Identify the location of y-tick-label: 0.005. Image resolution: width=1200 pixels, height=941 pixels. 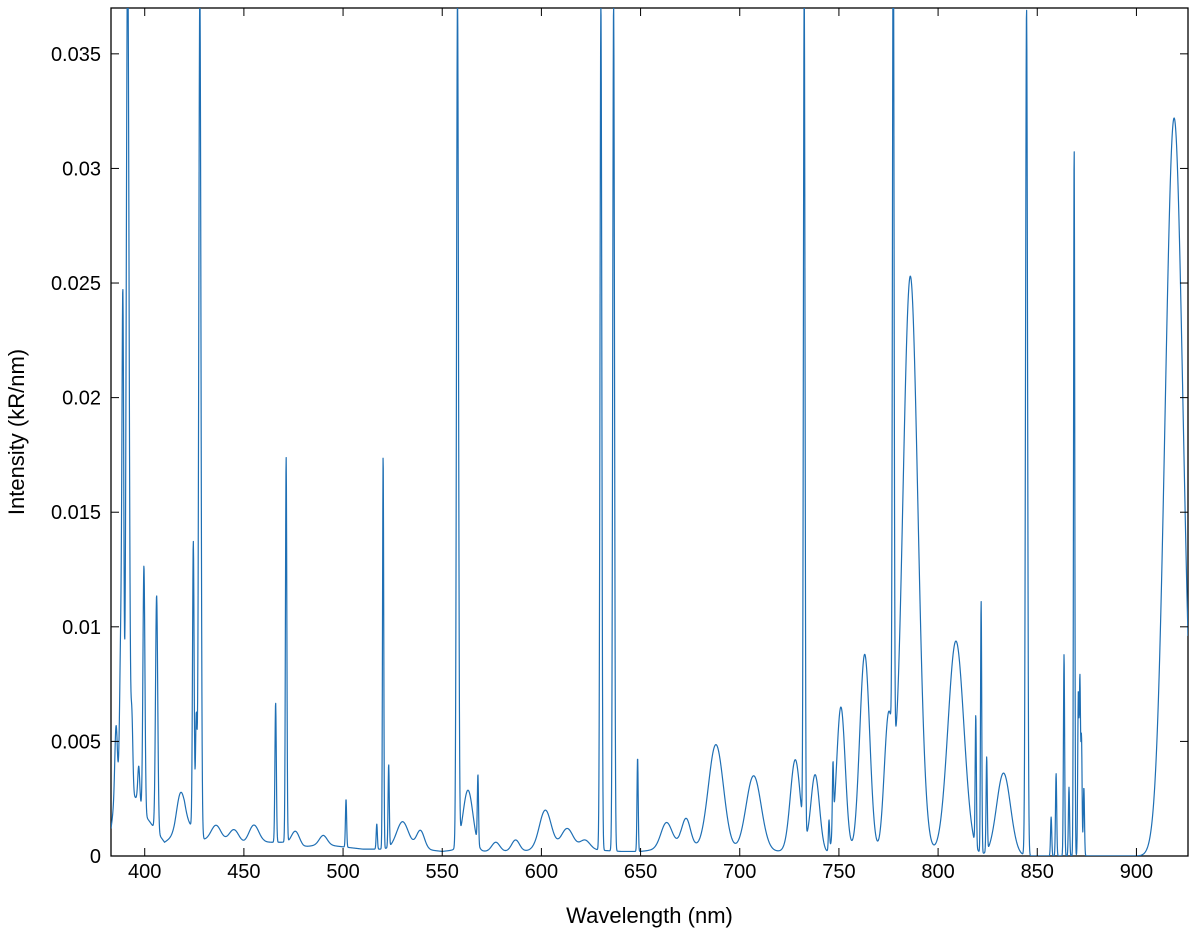
(76, 742).